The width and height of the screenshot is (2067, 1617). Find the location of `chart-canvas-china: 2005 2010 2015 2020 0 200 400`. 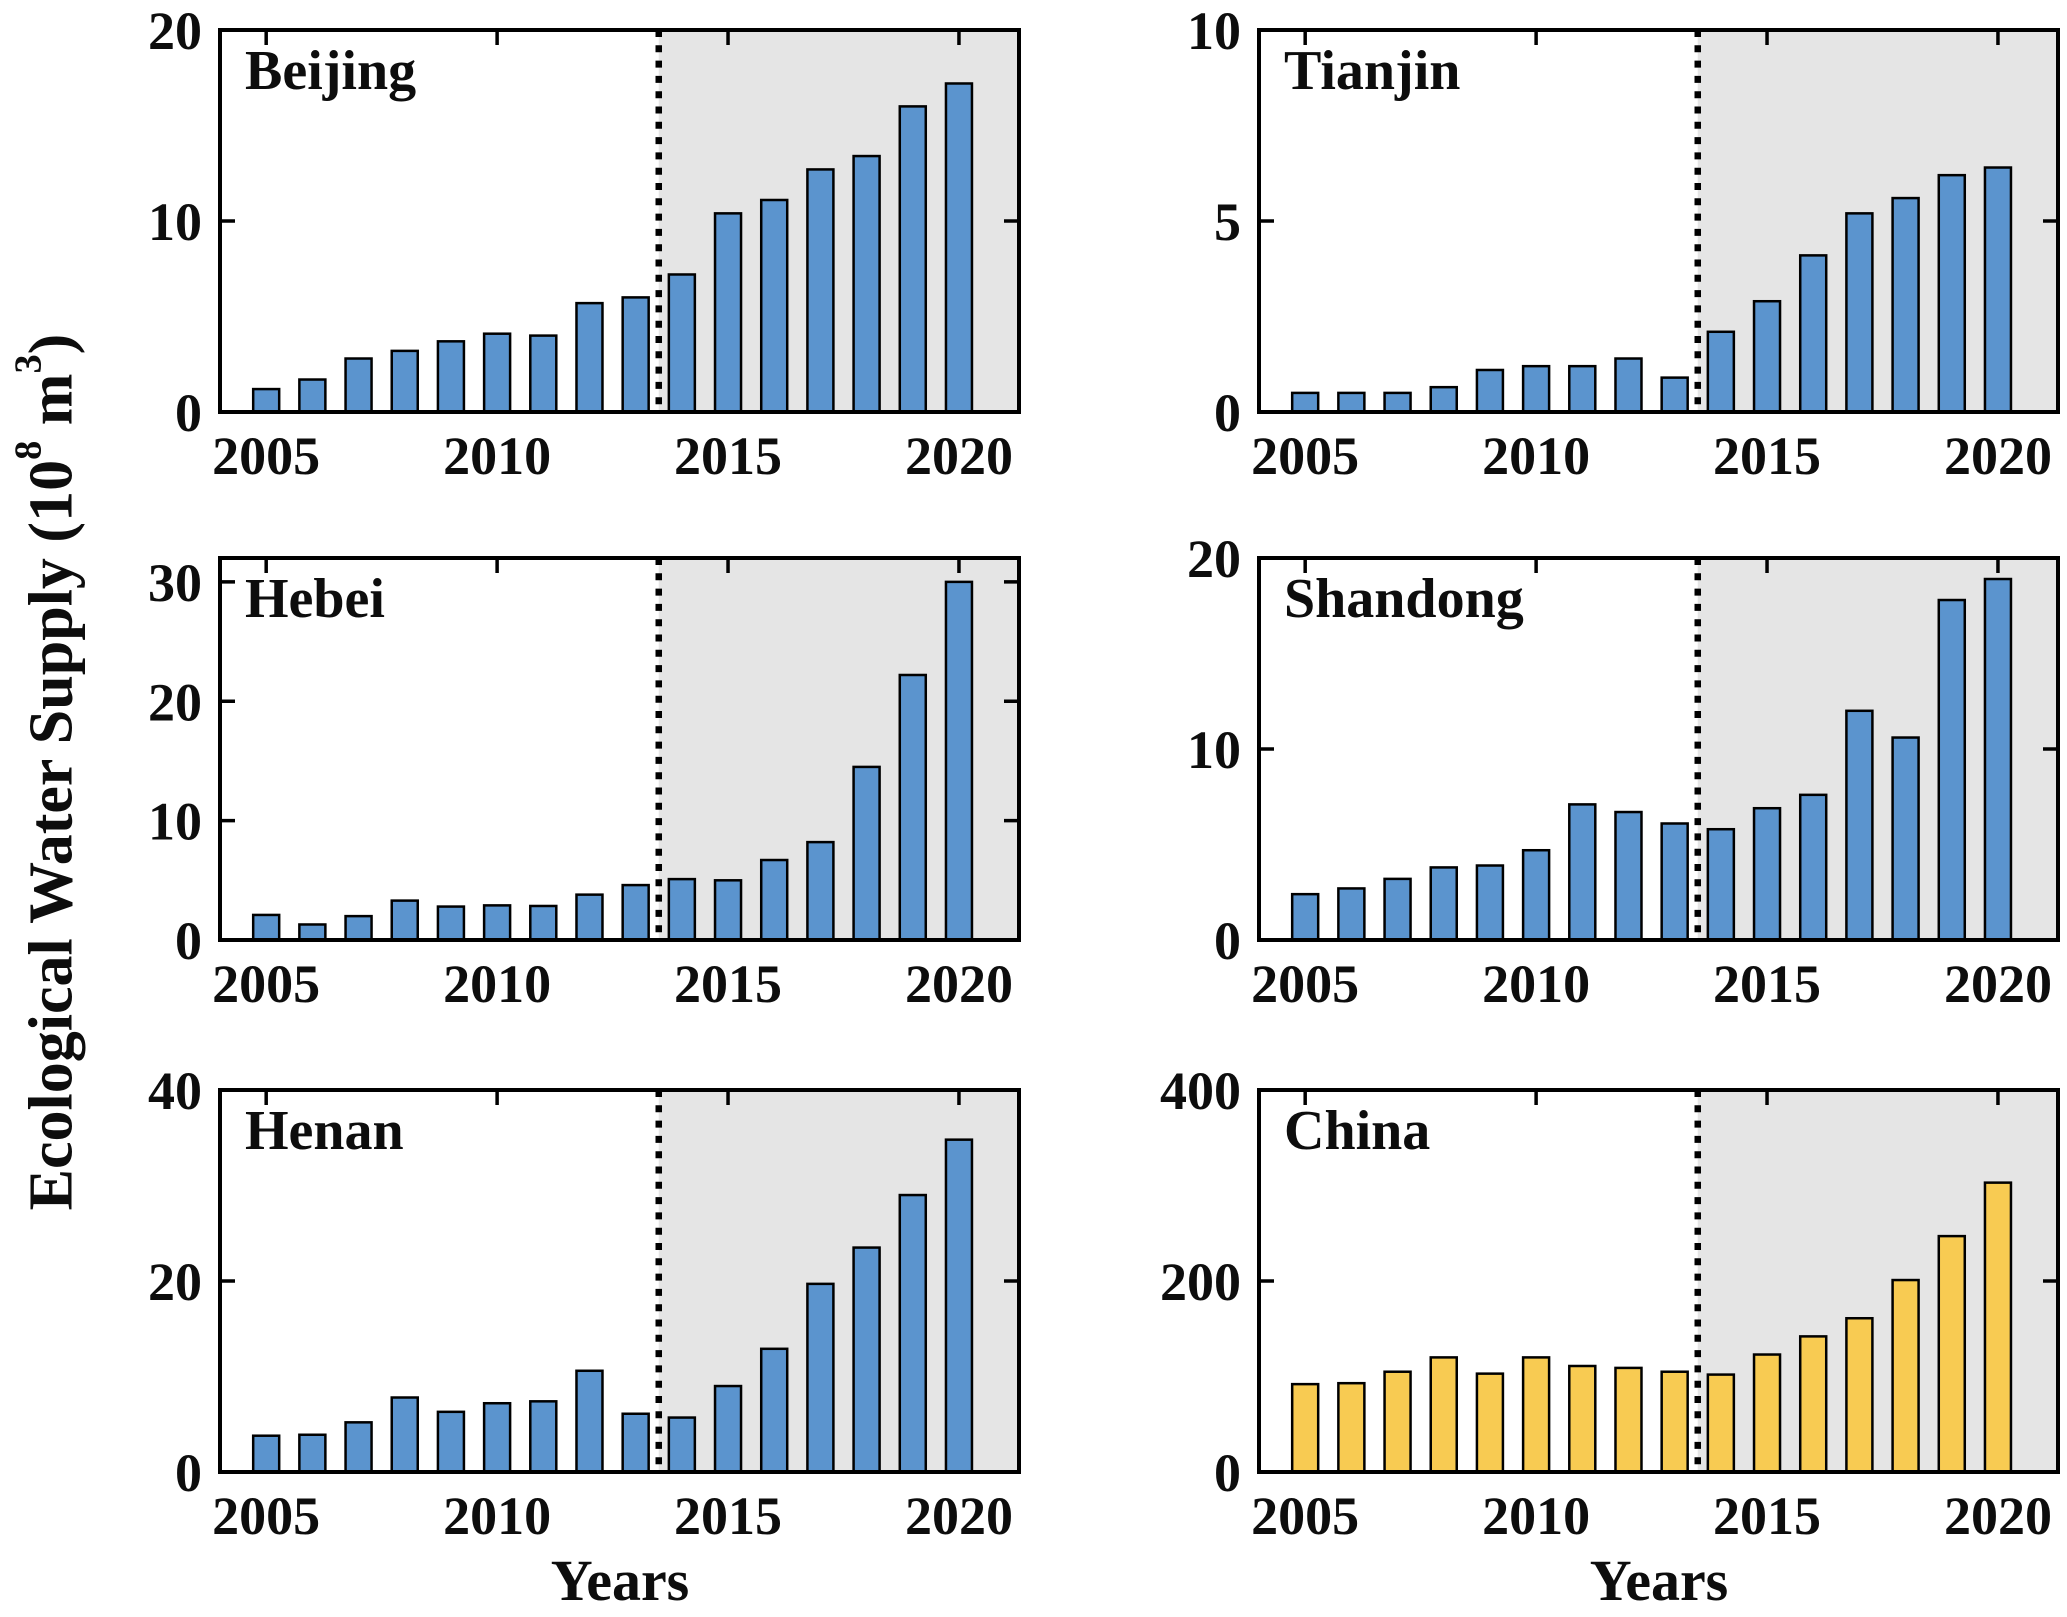

chart-canvas-china: 2005 2010 2015 2020 0 200 400 is located at coordinates (1610, 1303).